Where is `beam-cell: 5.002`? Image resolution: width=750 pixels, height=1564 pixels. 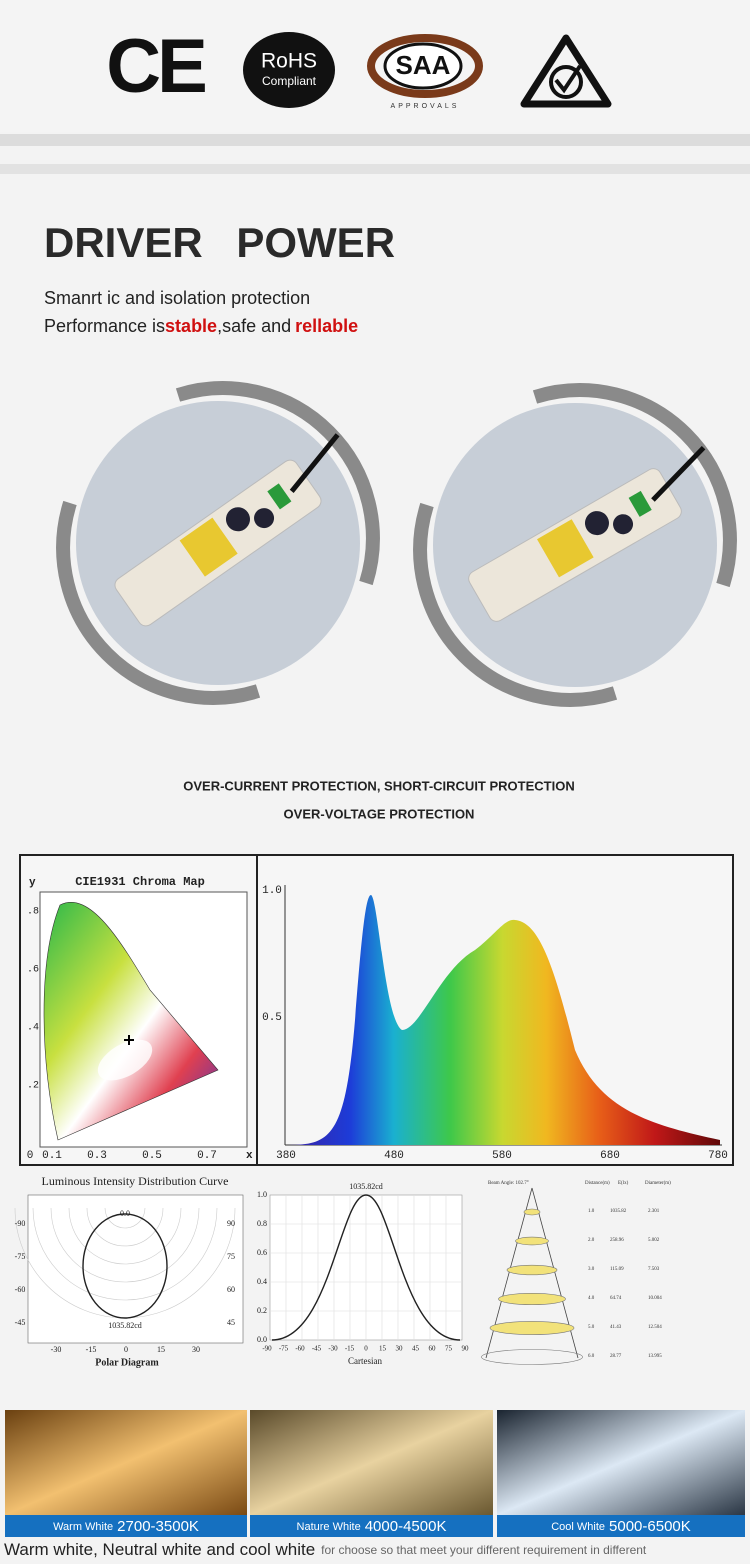 beam-cell: 5.002 is located at coordinates (654, 1240).